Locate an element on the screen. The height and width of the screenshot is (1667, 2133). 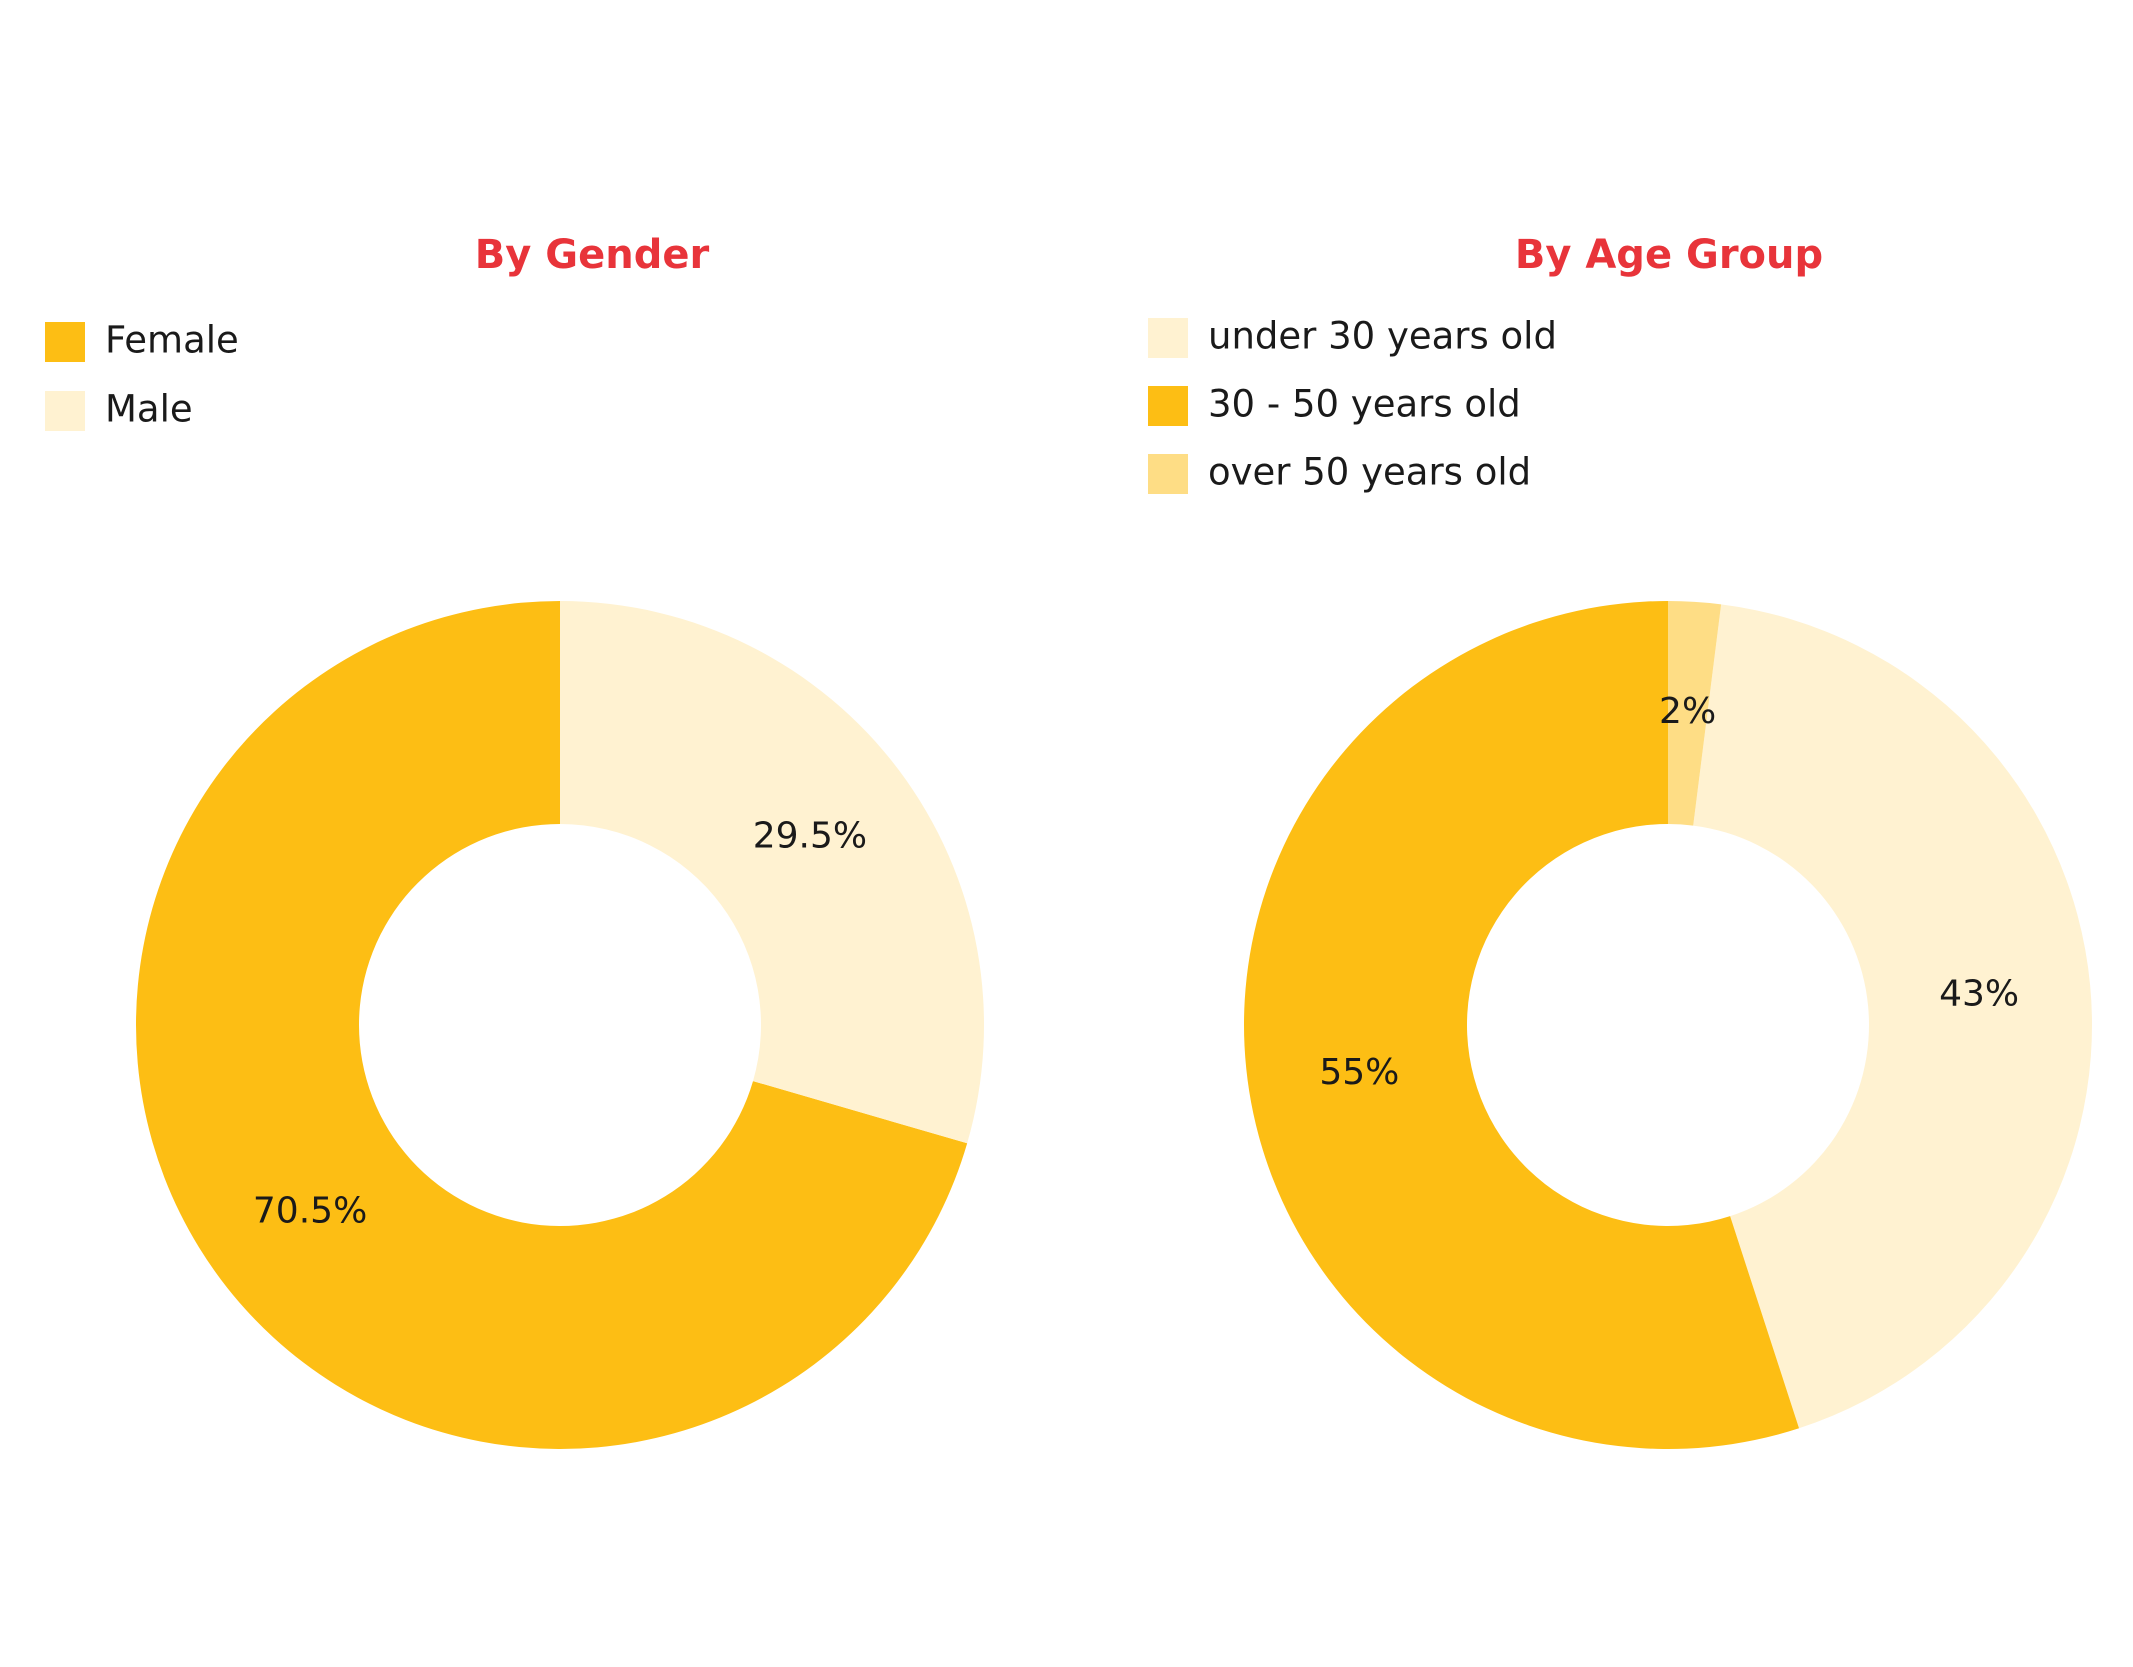
chart-title: By Age Group is located at coordinates (1669, 255).